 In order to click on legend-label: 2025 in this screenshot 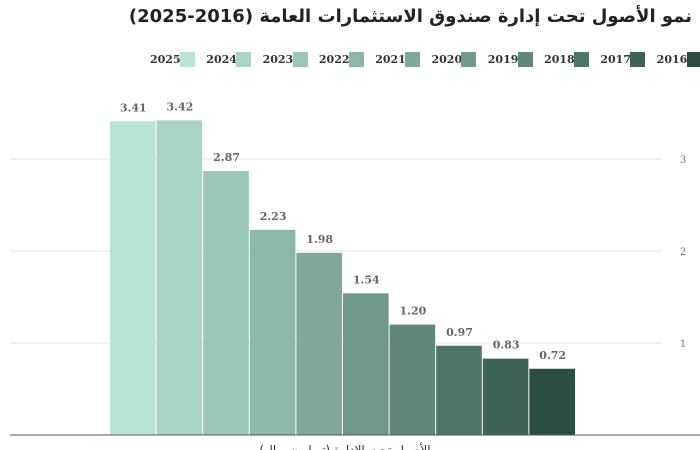, I will do `click(165, 59)`.